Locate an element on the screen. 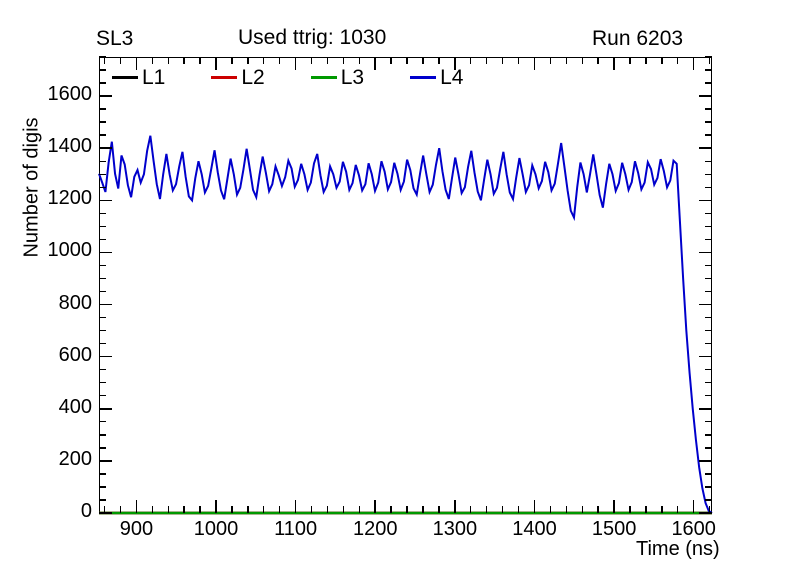 Image resolution: width=796 pixels, height=572 pixels. y-axis-tick-label: 600 is located at coordinates (75, 354).